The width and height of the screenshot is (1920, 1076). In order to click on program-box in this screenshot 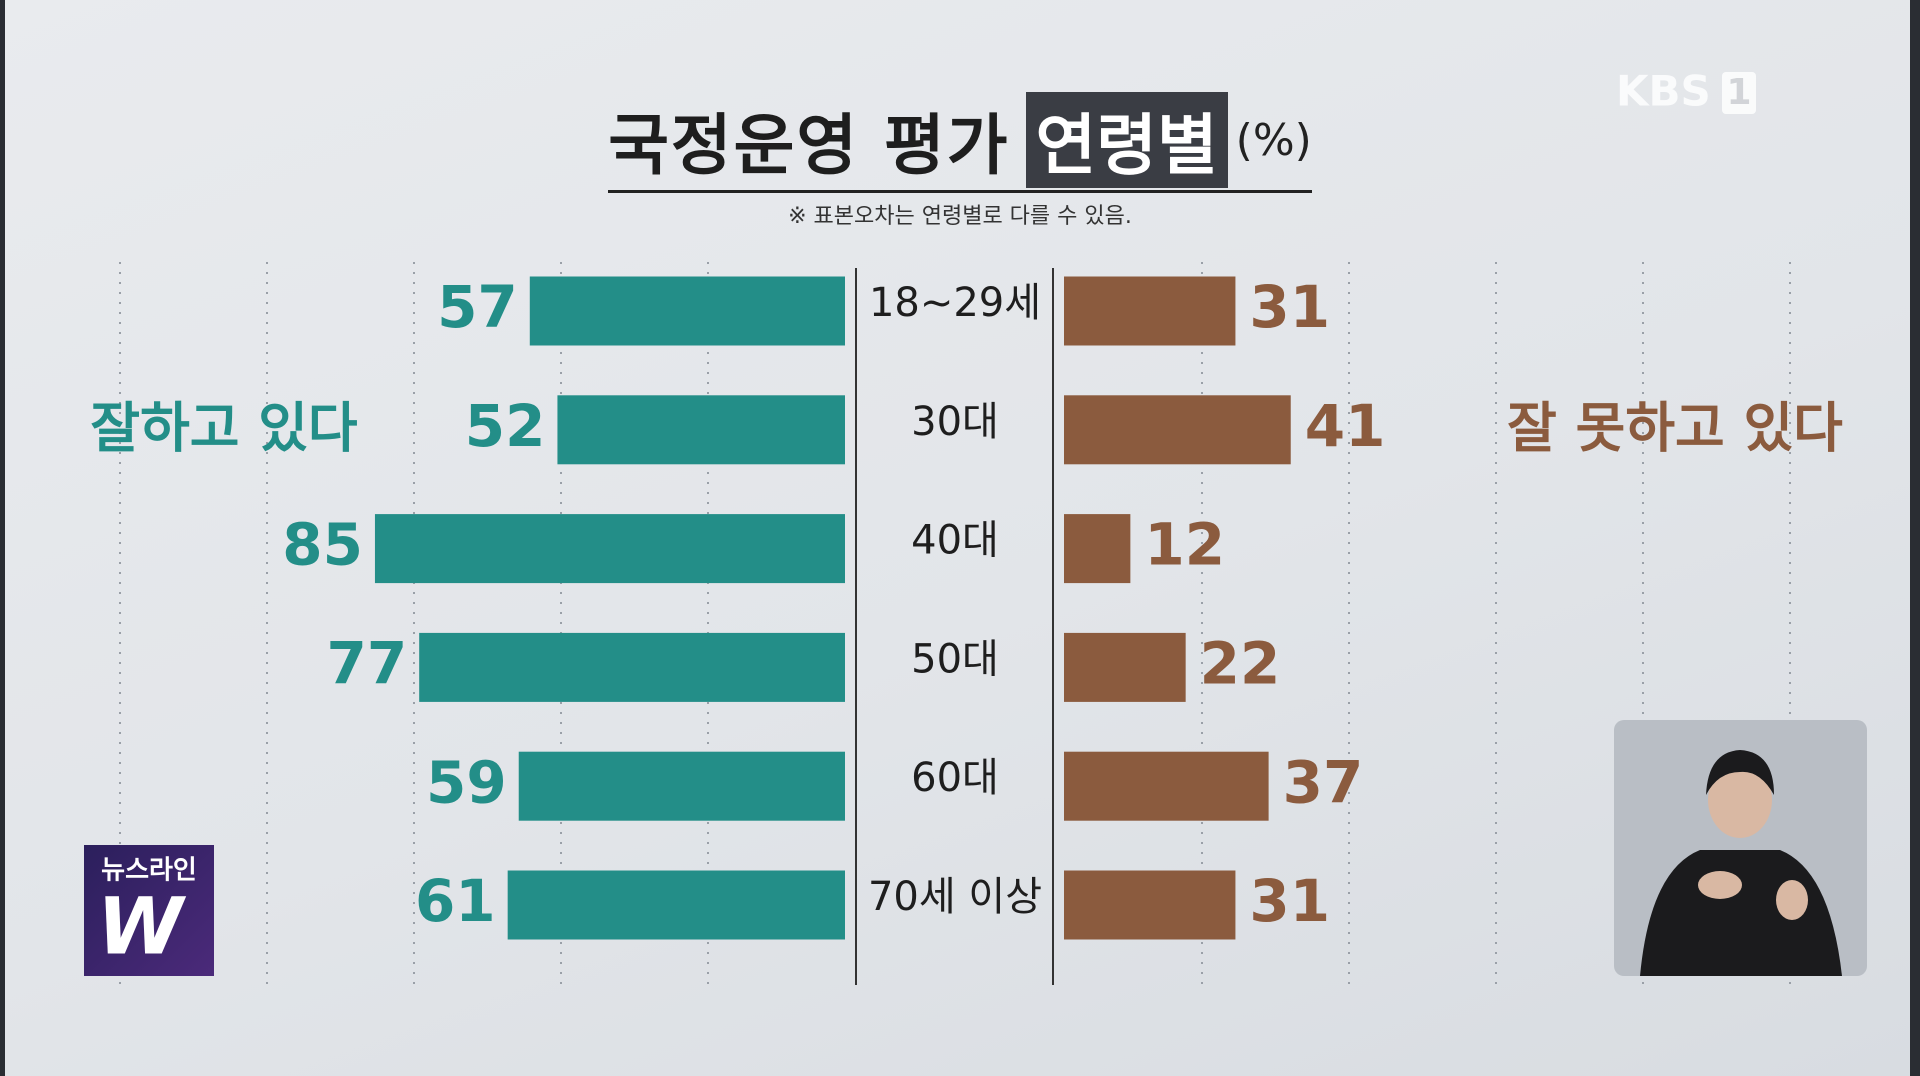, I will do `click(149, 910)`.